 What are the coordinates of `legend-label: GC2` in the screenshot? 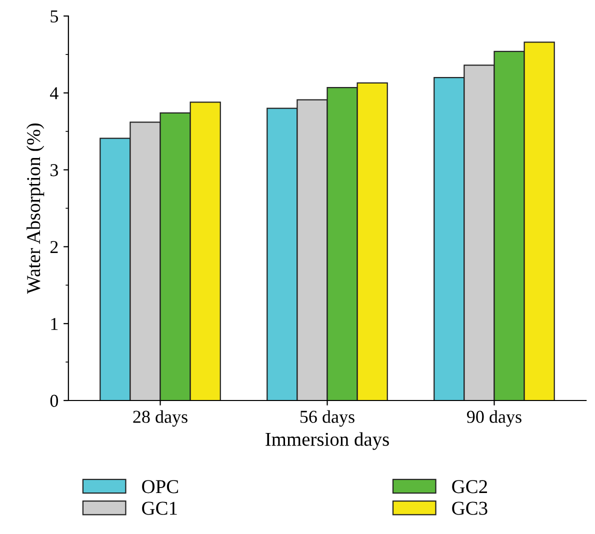 It's located at (469, 487).